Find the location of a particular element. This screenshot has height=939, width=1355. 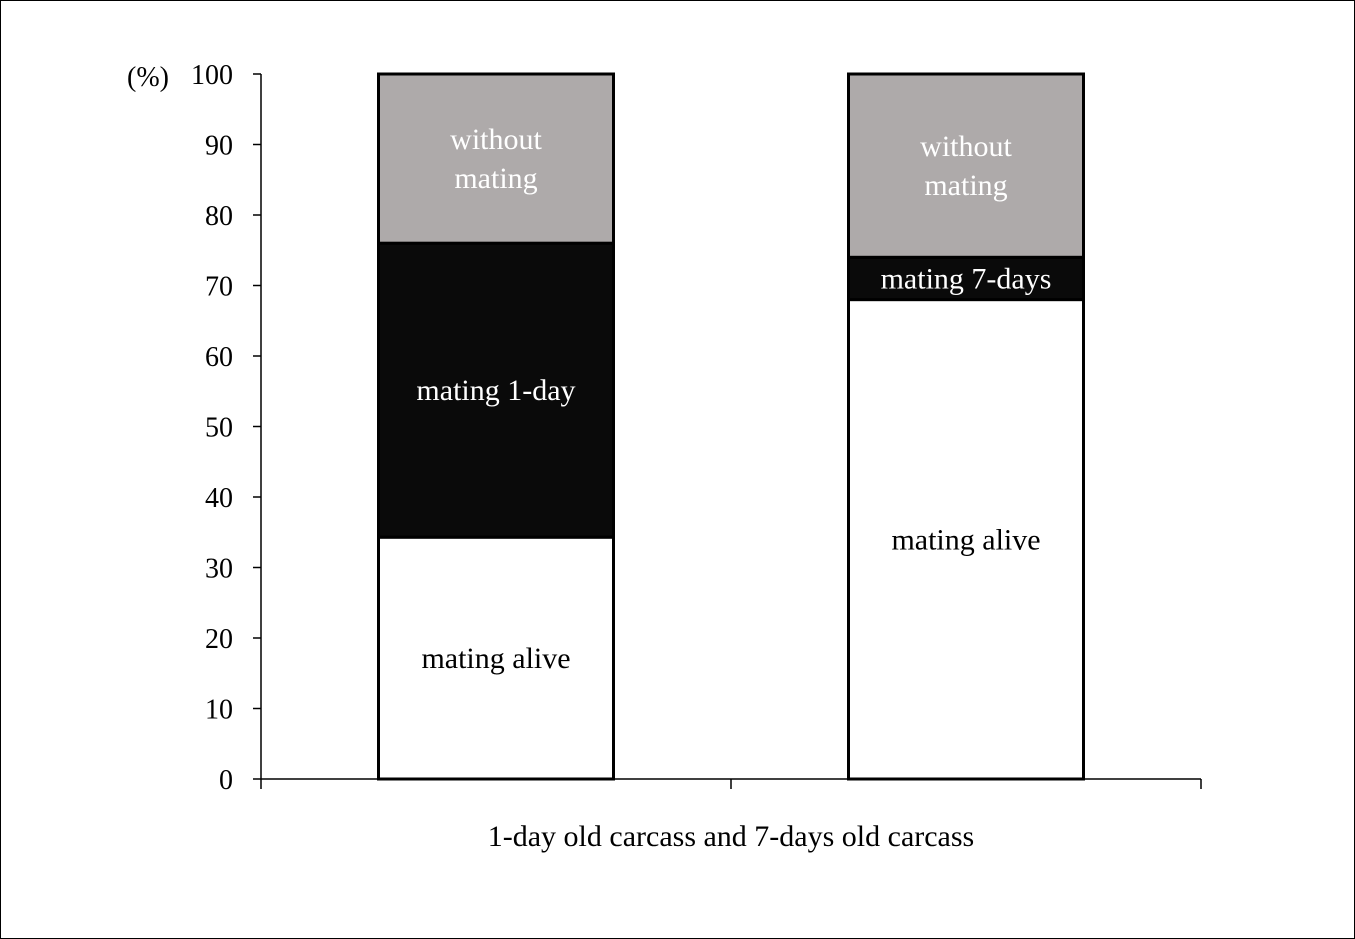

y-tick-label: 20 is located at coordinates (219, 639).